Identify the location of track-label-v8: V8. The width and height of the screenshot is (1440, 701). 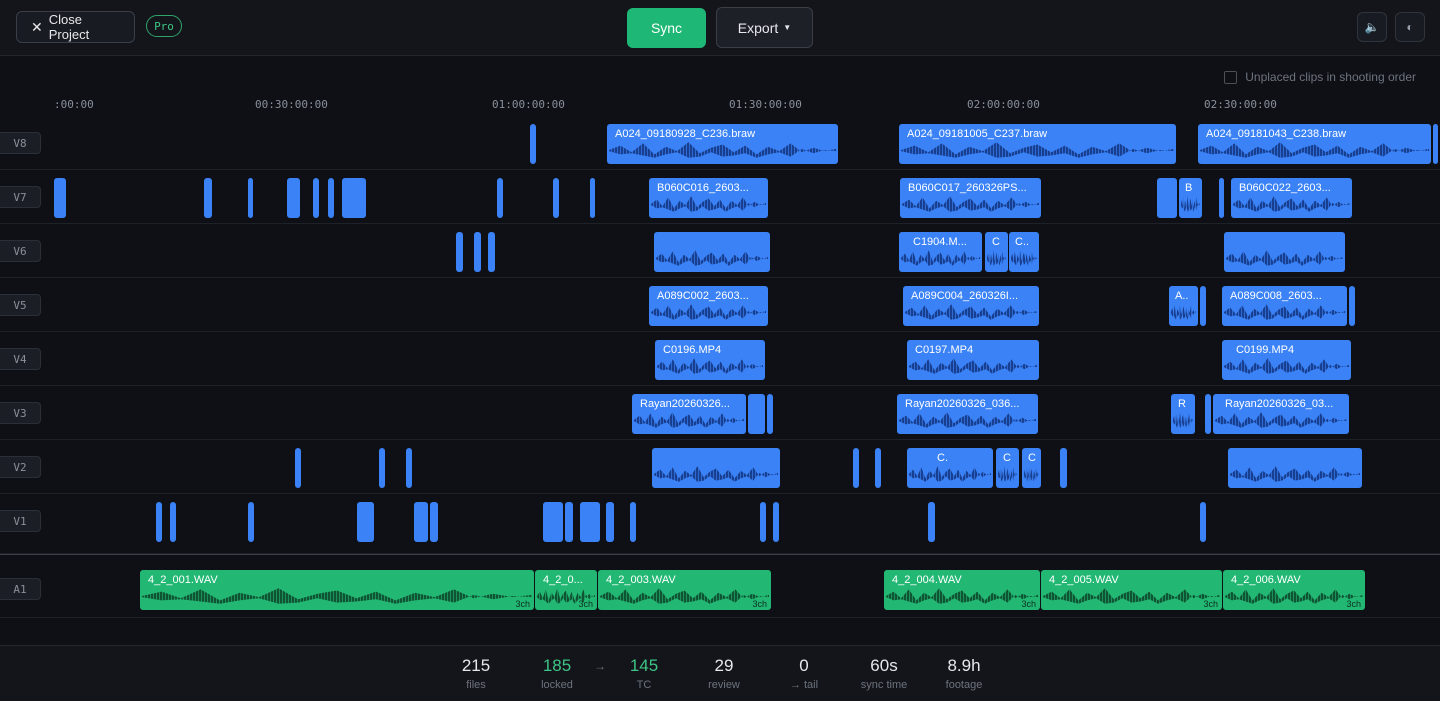
(20, 143).